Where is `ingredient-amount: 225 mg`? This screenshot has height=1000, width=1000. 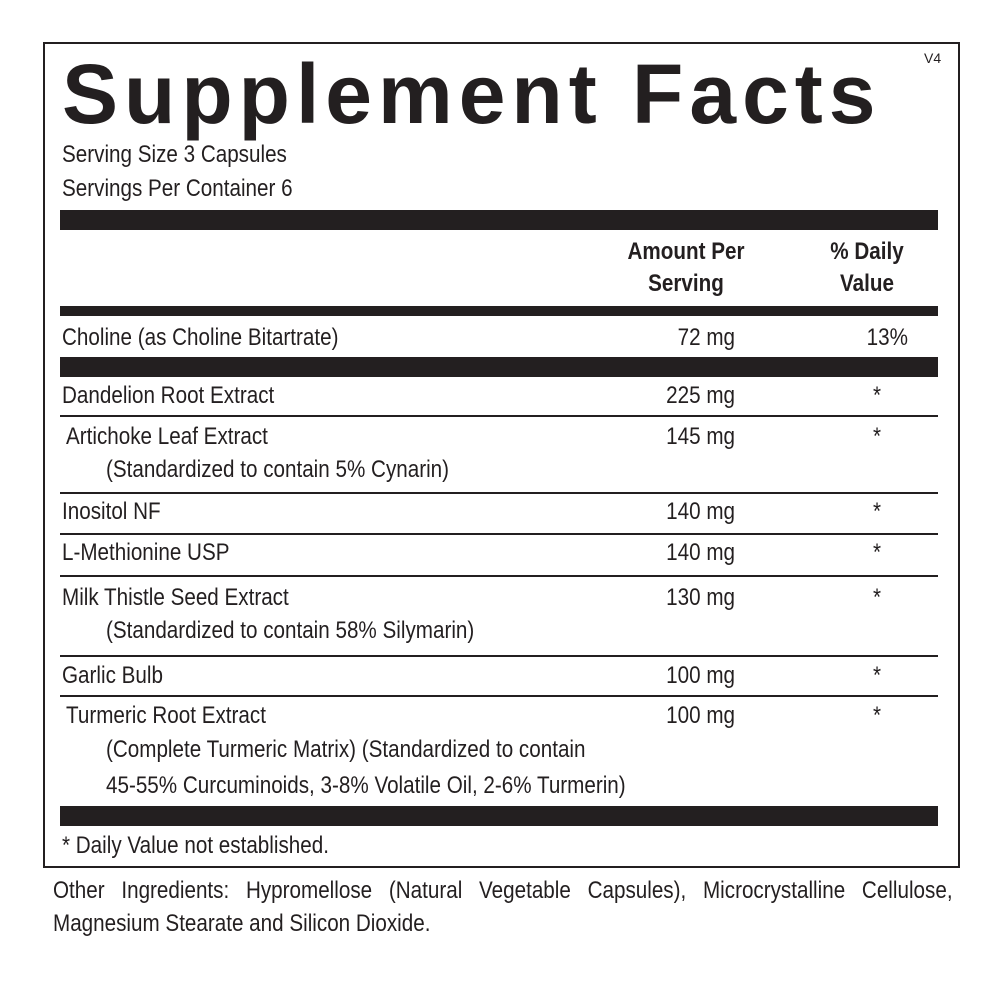
ingredient-amount: 225 mg is located at coordinates (700, 395).